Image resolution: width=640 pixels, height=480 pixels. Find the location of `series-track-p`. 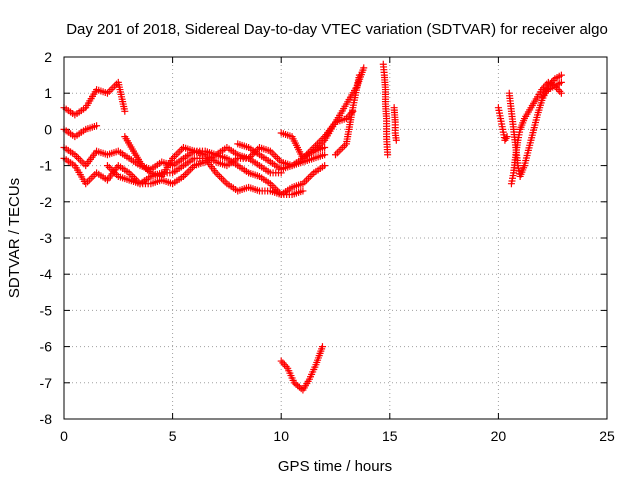

series-track-p is located at coordinates (536, 133).